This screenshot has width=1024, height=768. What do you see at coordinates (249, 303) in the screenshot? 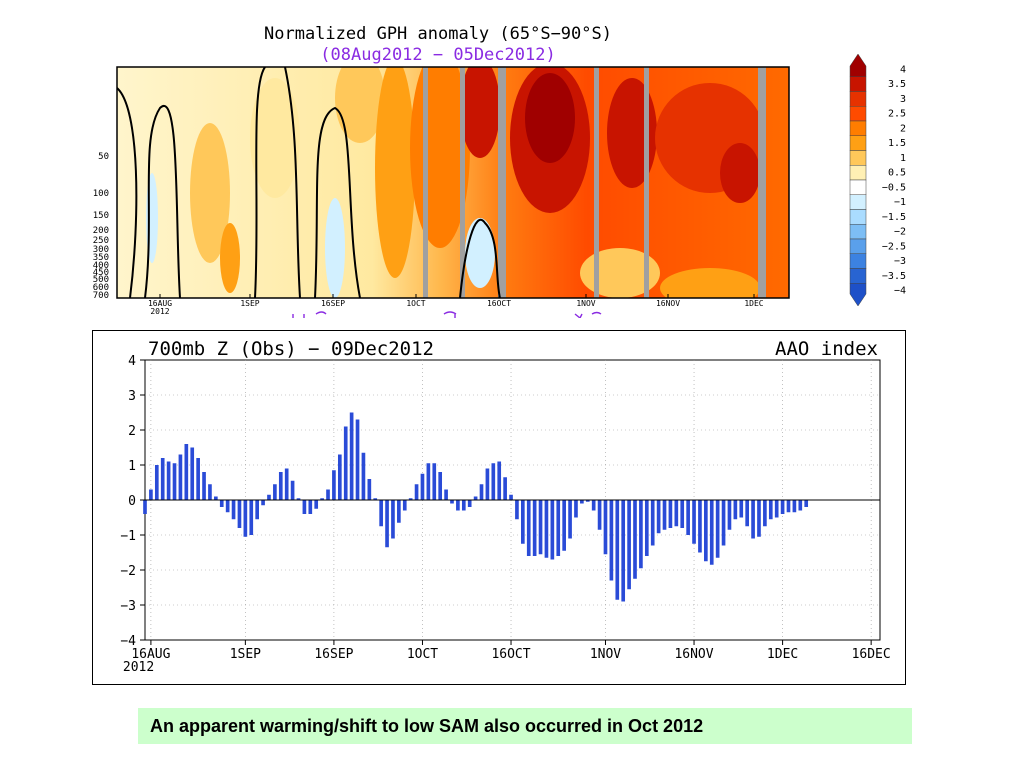
I see `heatmap-x-tick-label: 1SEP` at bounding box center [249, 303].